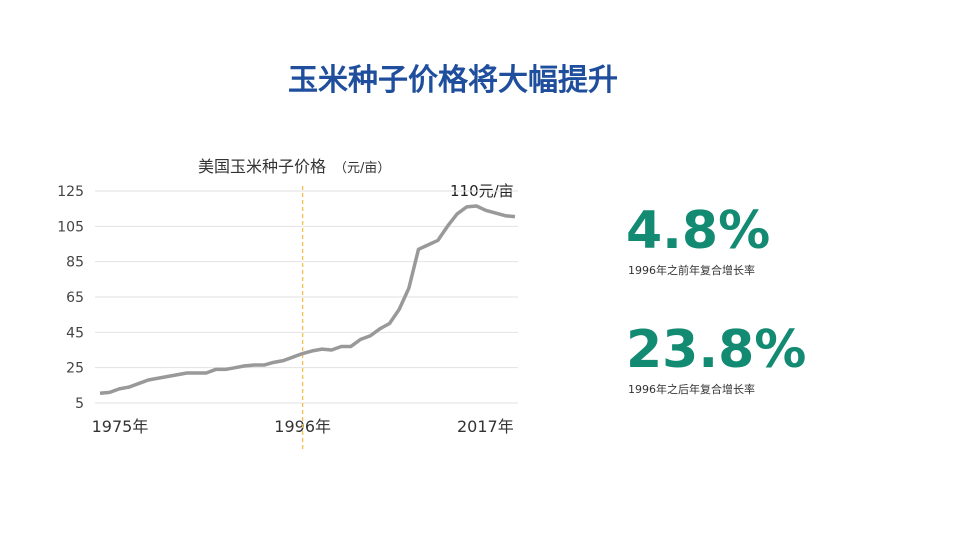 The image size is (960, 544). Describe the element at coordinates (698, 231) in the screenshot. I see `stat-value: 4.8%` at that location.